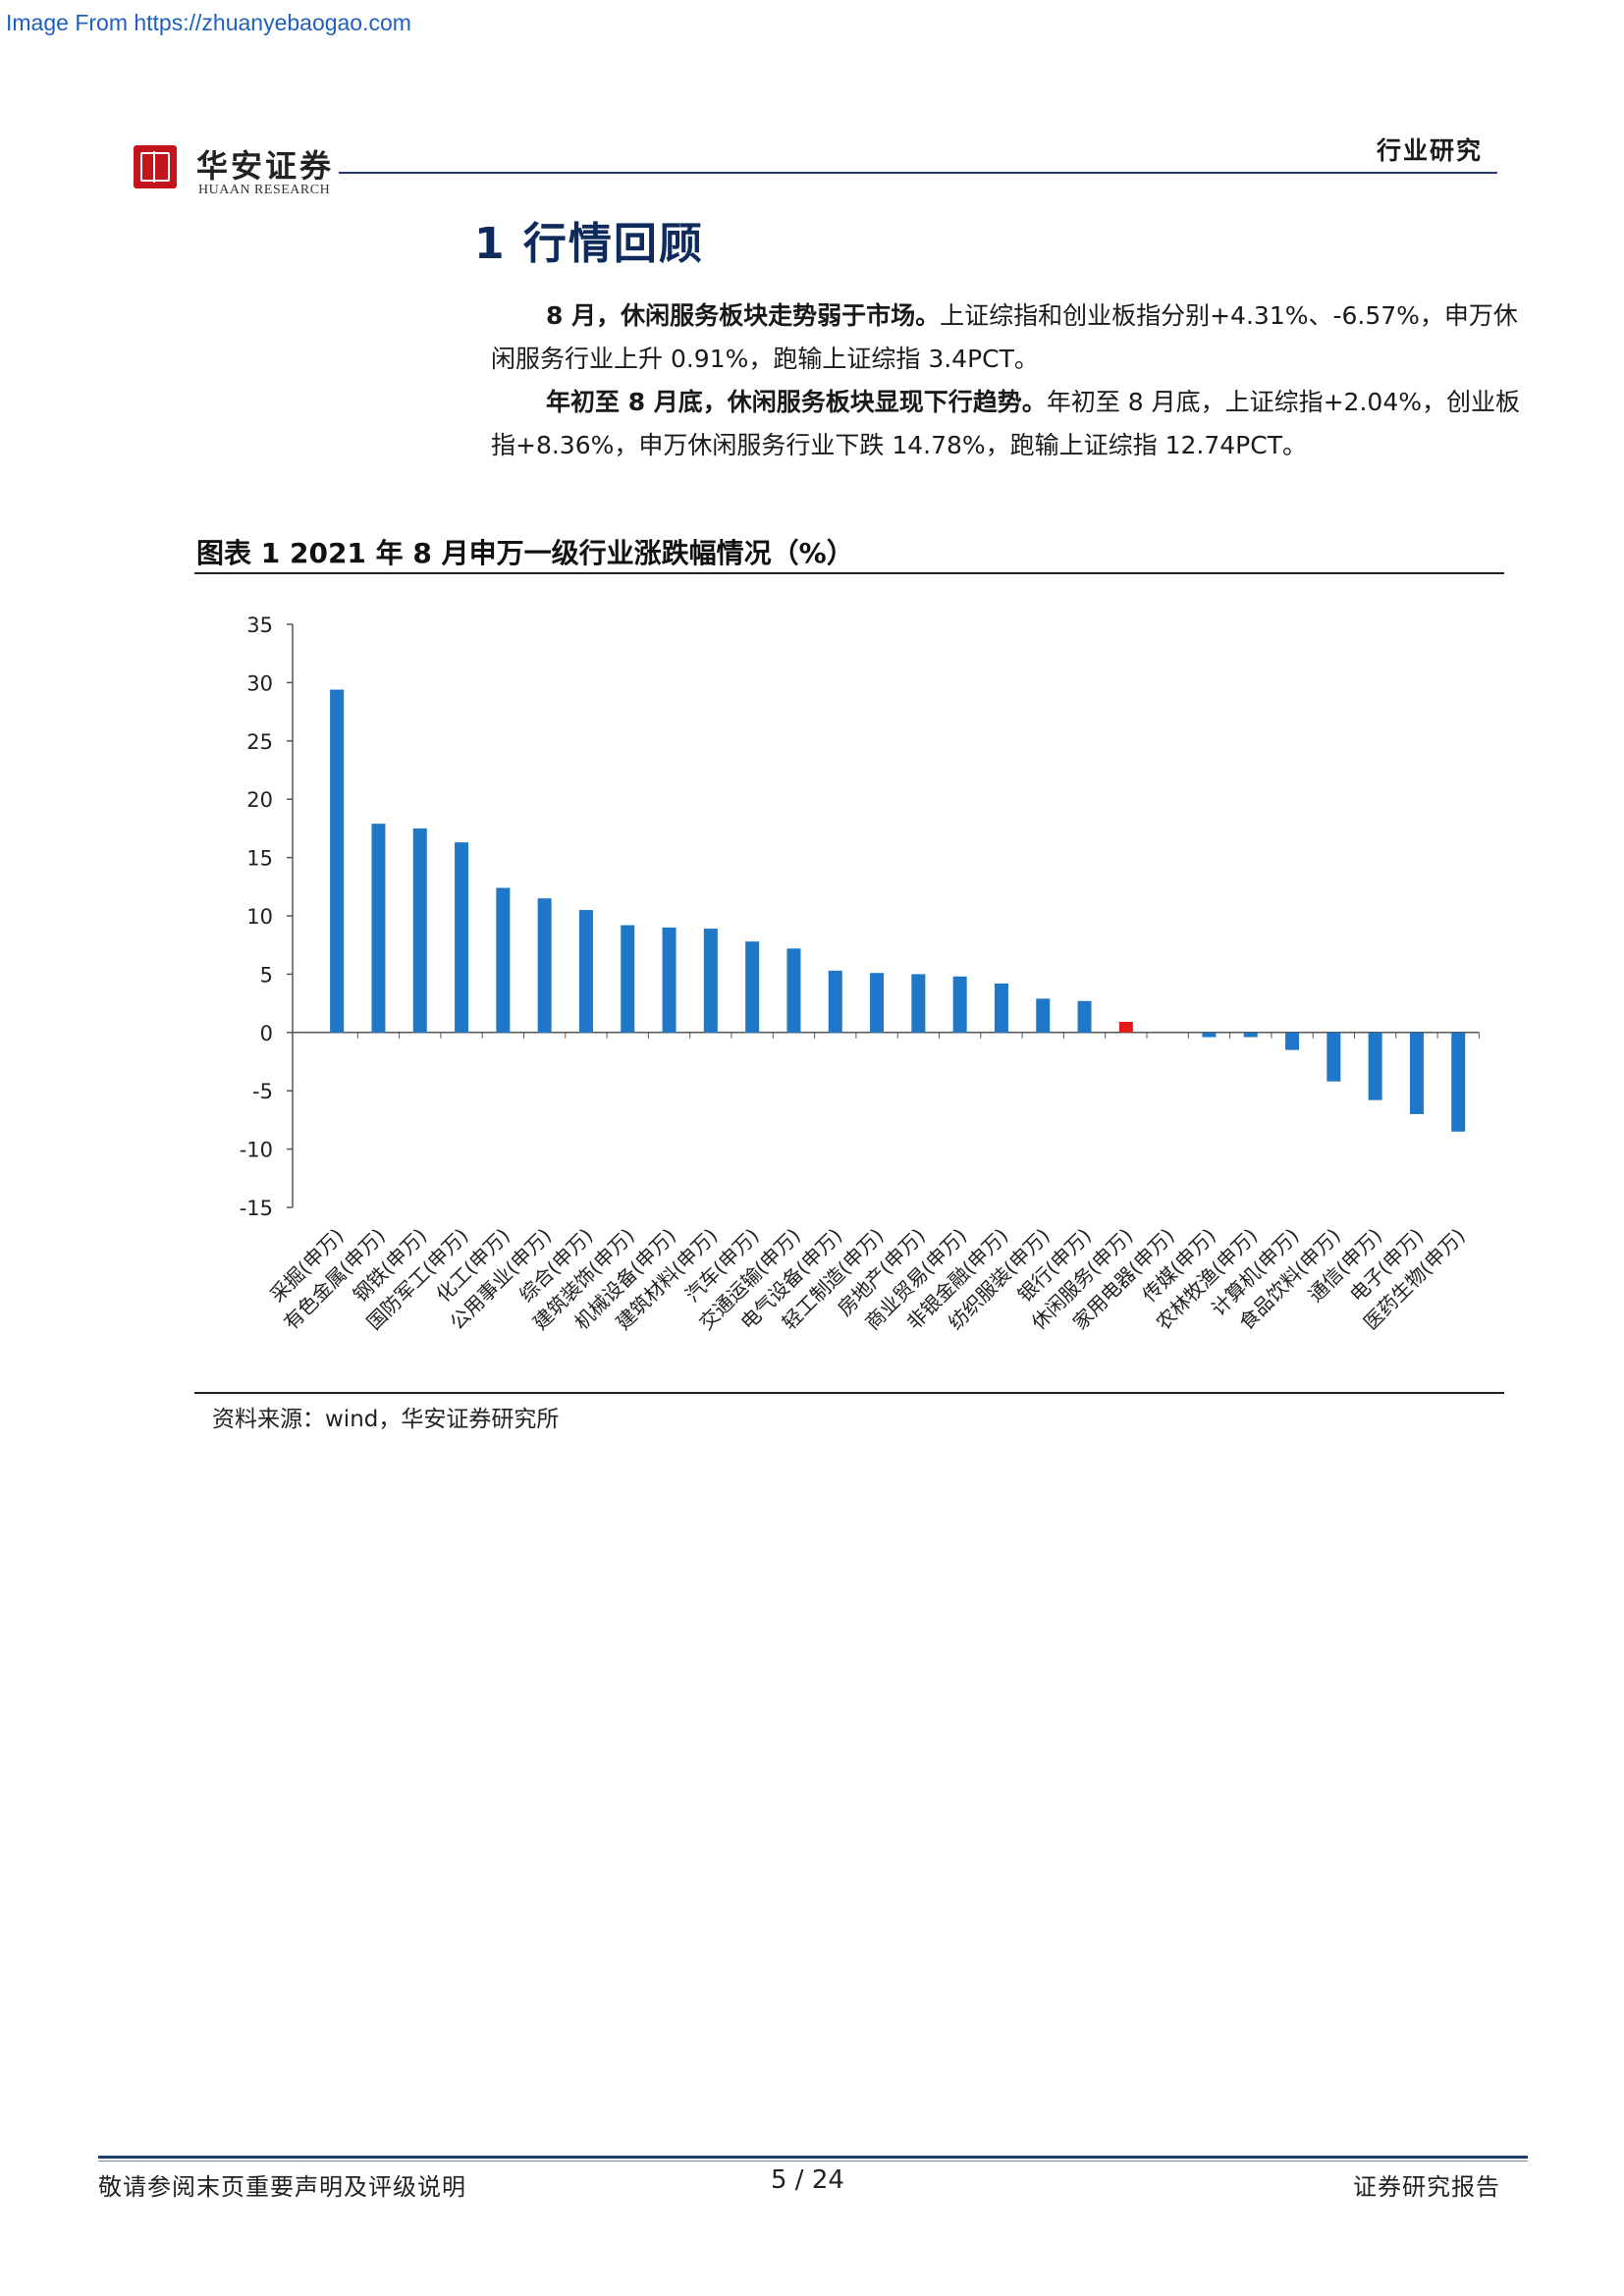 This screenshot has width=1624, height=2296. I want to click on seal-icon, so click(155, 166).